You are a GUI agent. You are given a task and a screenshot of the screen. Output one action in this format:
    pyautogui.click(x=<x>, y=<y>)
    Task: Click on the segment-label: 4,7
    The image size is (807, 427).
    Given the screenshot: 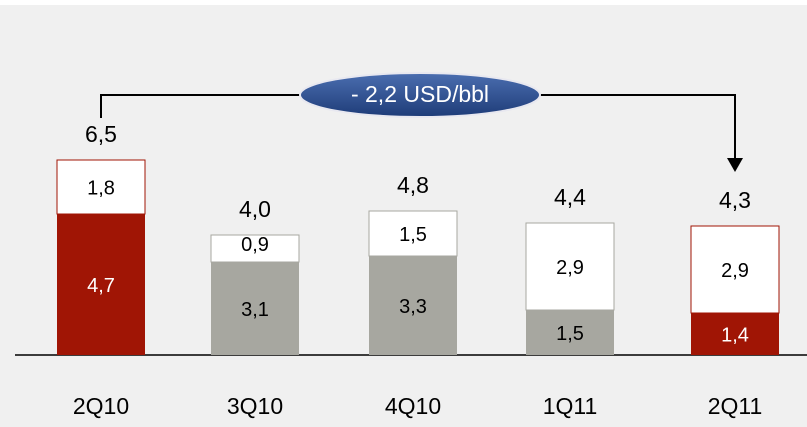 What is the action you would take?
    pyautogui.click(x=101, y=286)
    